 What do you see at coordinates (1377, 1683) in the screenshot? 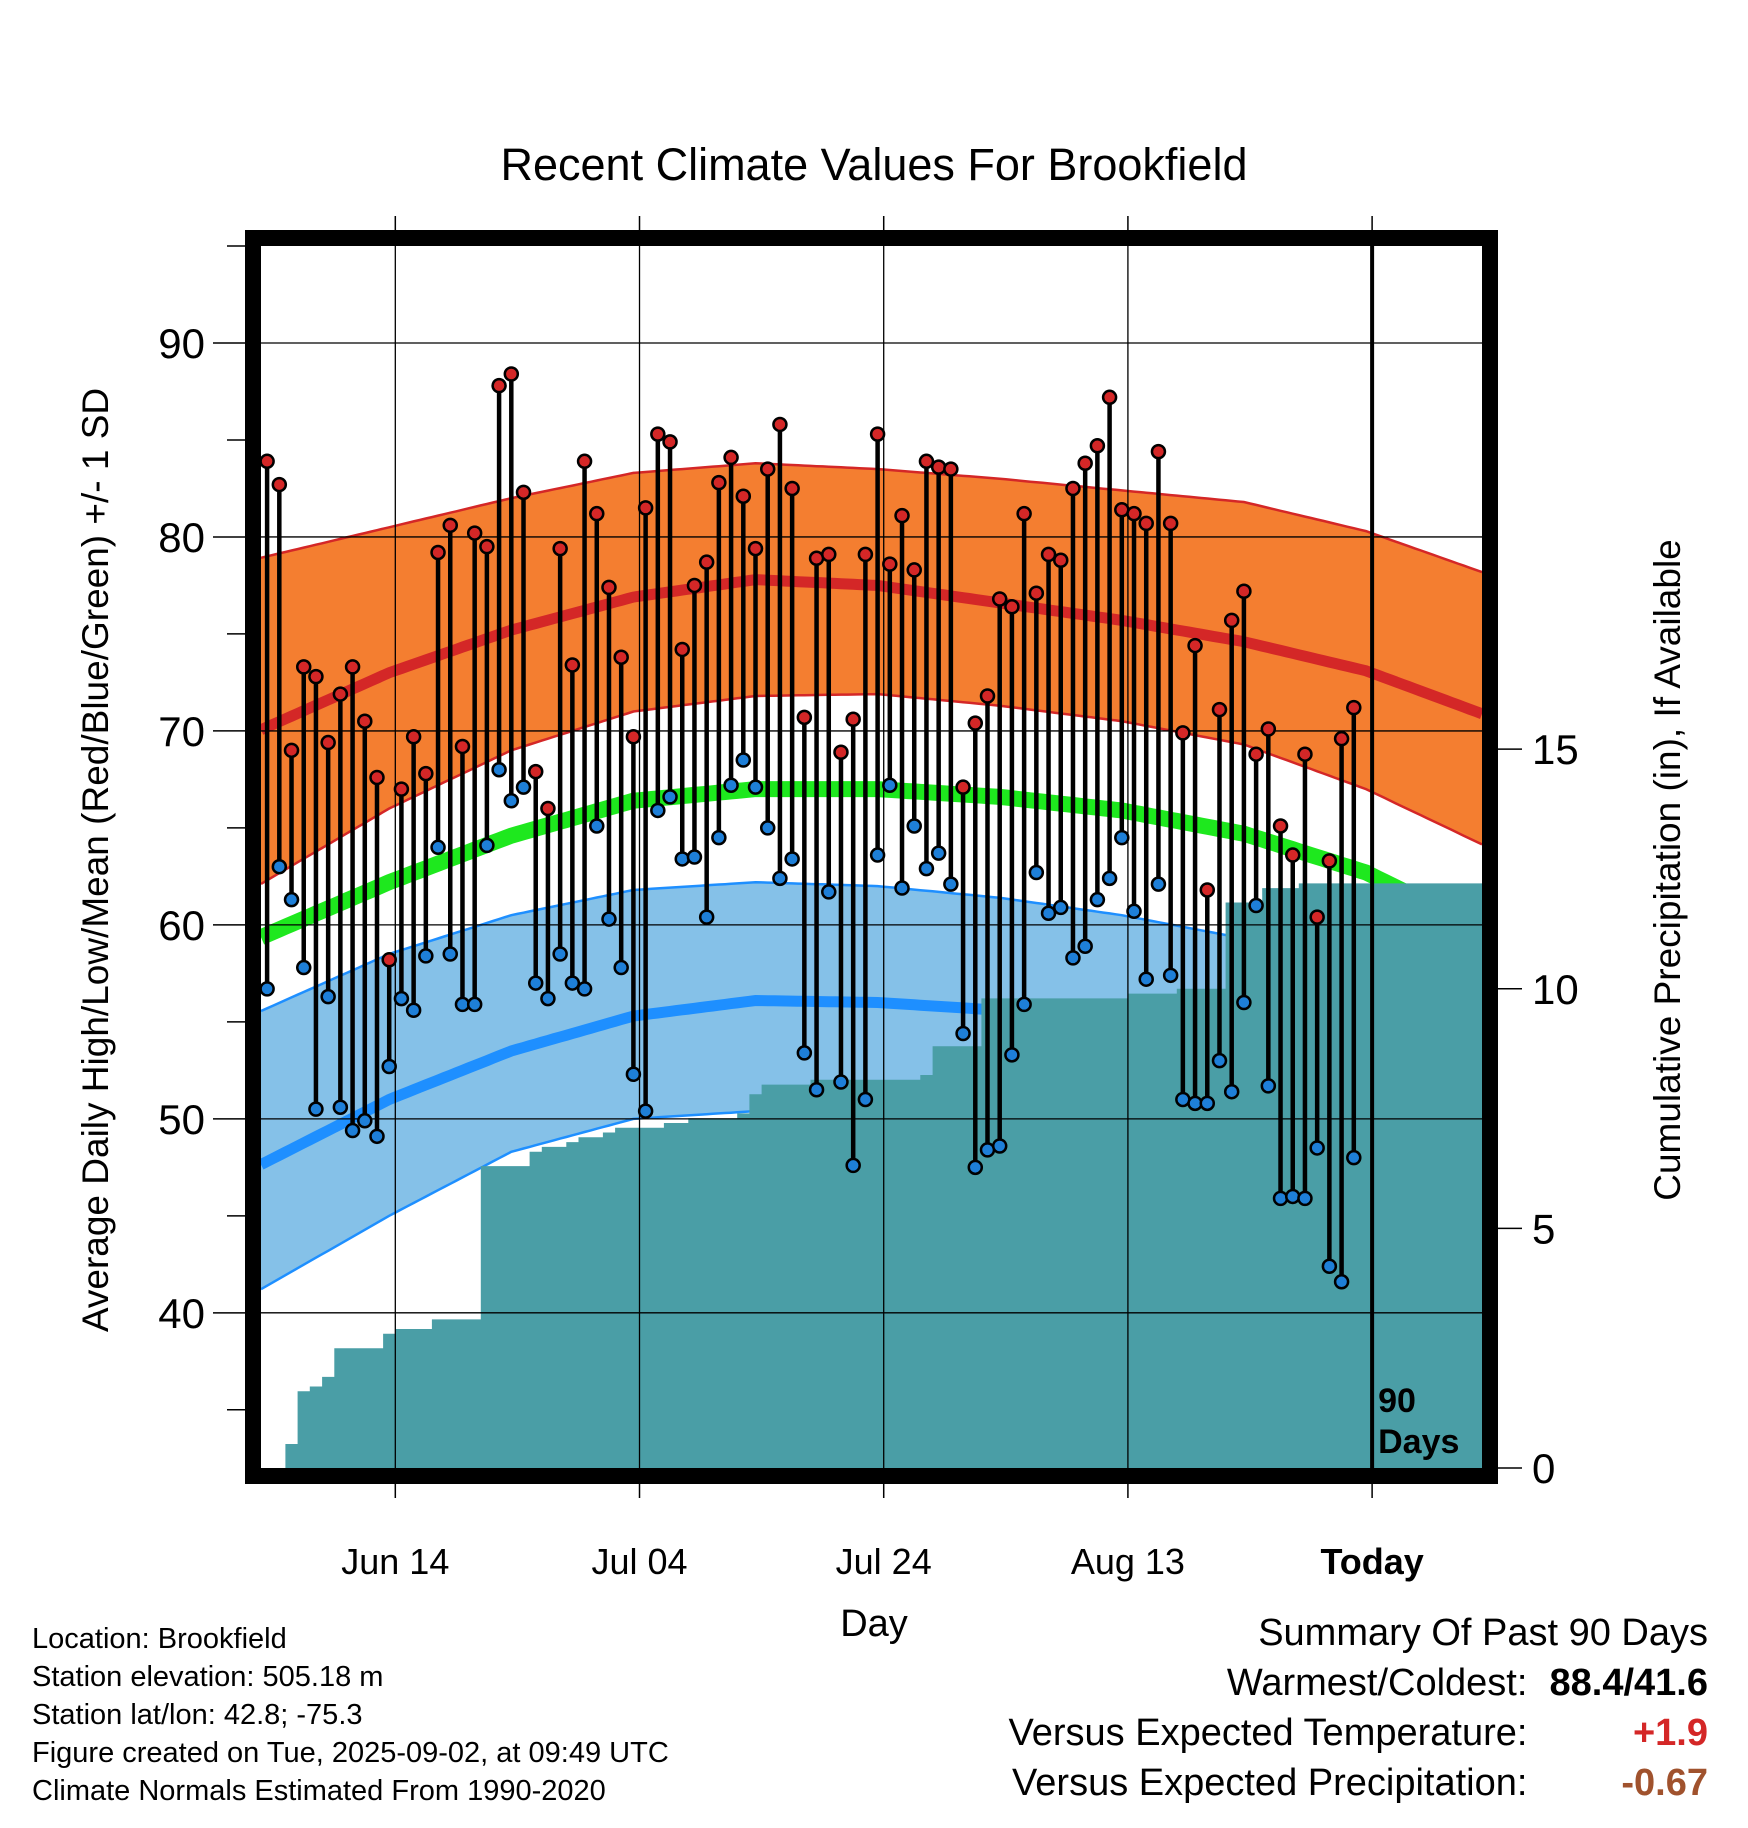
I see `warm-cold-label: Warmest/Coldest:` at bounding box center [1377, 1683].